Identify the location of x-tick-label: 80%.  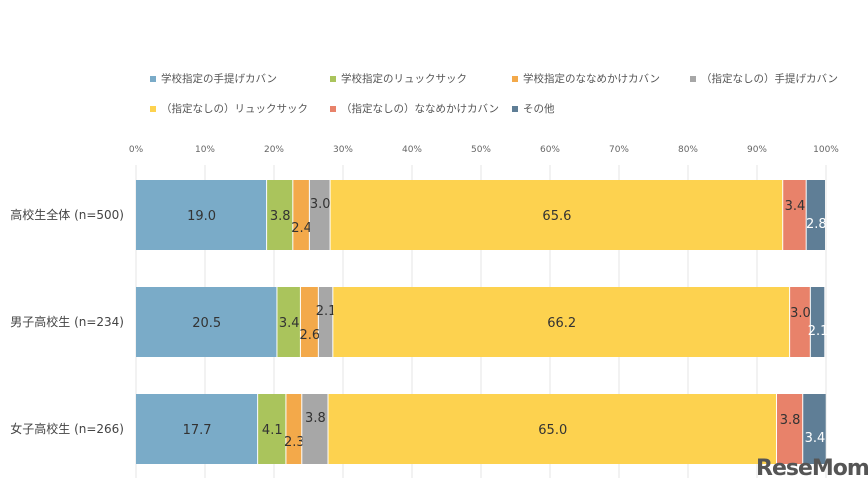
(688, 150).